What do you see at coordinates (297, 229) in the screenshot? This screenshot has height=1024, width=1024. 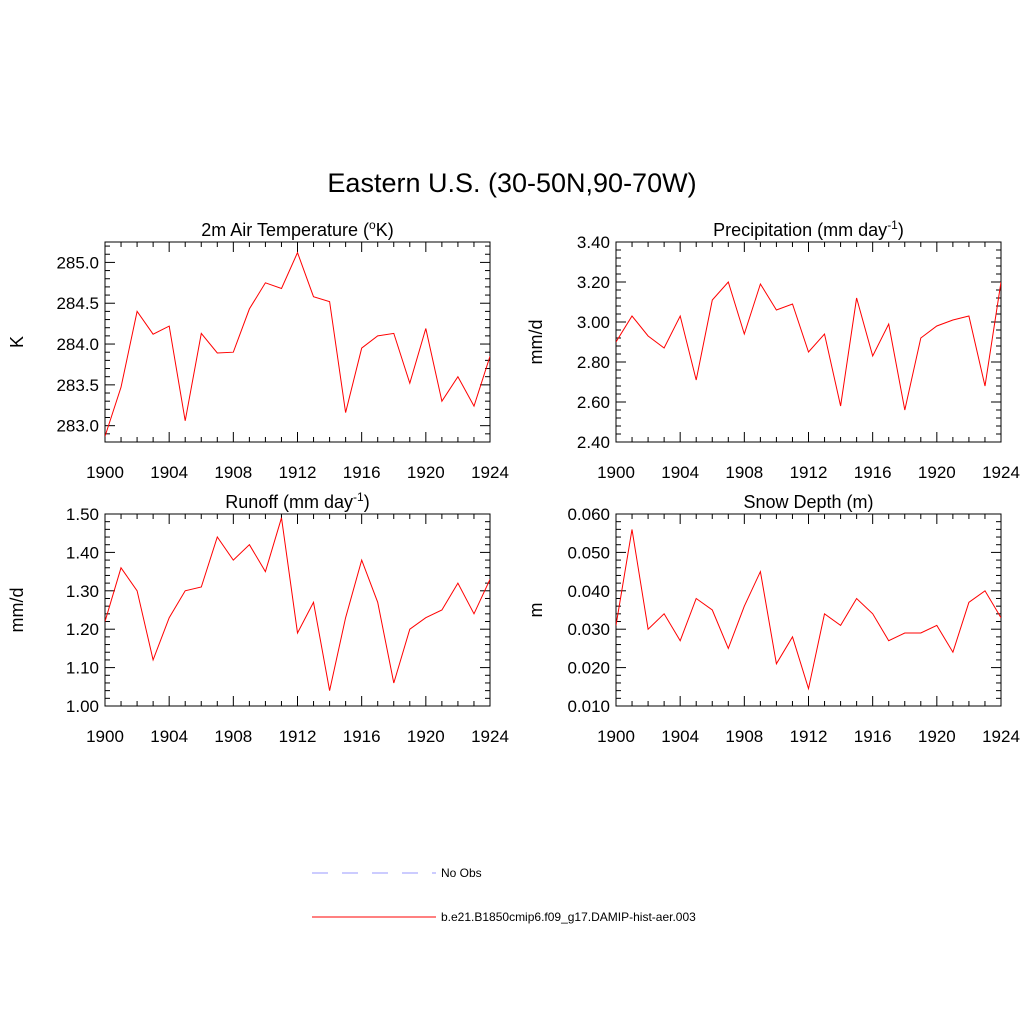 I see `panel-title: 2m Air Temperature (oK)` at bounding box center [297, 229].